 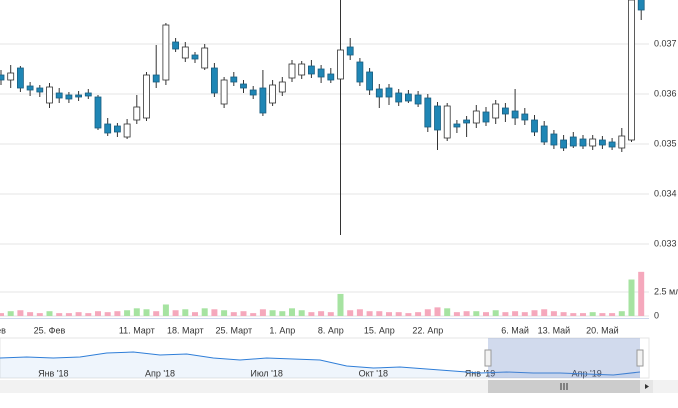 What do you see at coordinates (373, 373) in the screenshot?
I see `navigator-label: Окт '18` at bounding box center [373, 373].